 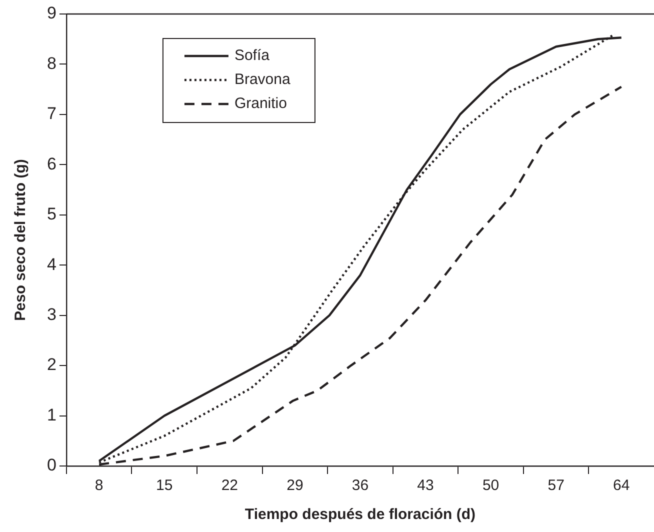 I want to click on x-tick-label: 15, so click(x=164, y=485).